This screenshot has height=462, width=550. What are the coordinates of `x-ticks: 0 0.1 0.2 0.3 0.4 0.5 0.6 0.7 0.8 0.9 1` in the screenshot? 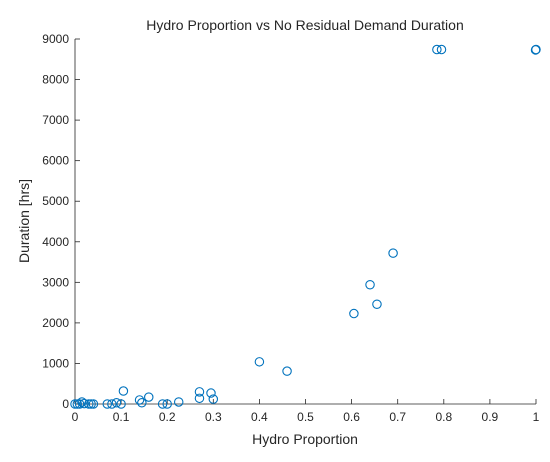 It's located at (306, 411).